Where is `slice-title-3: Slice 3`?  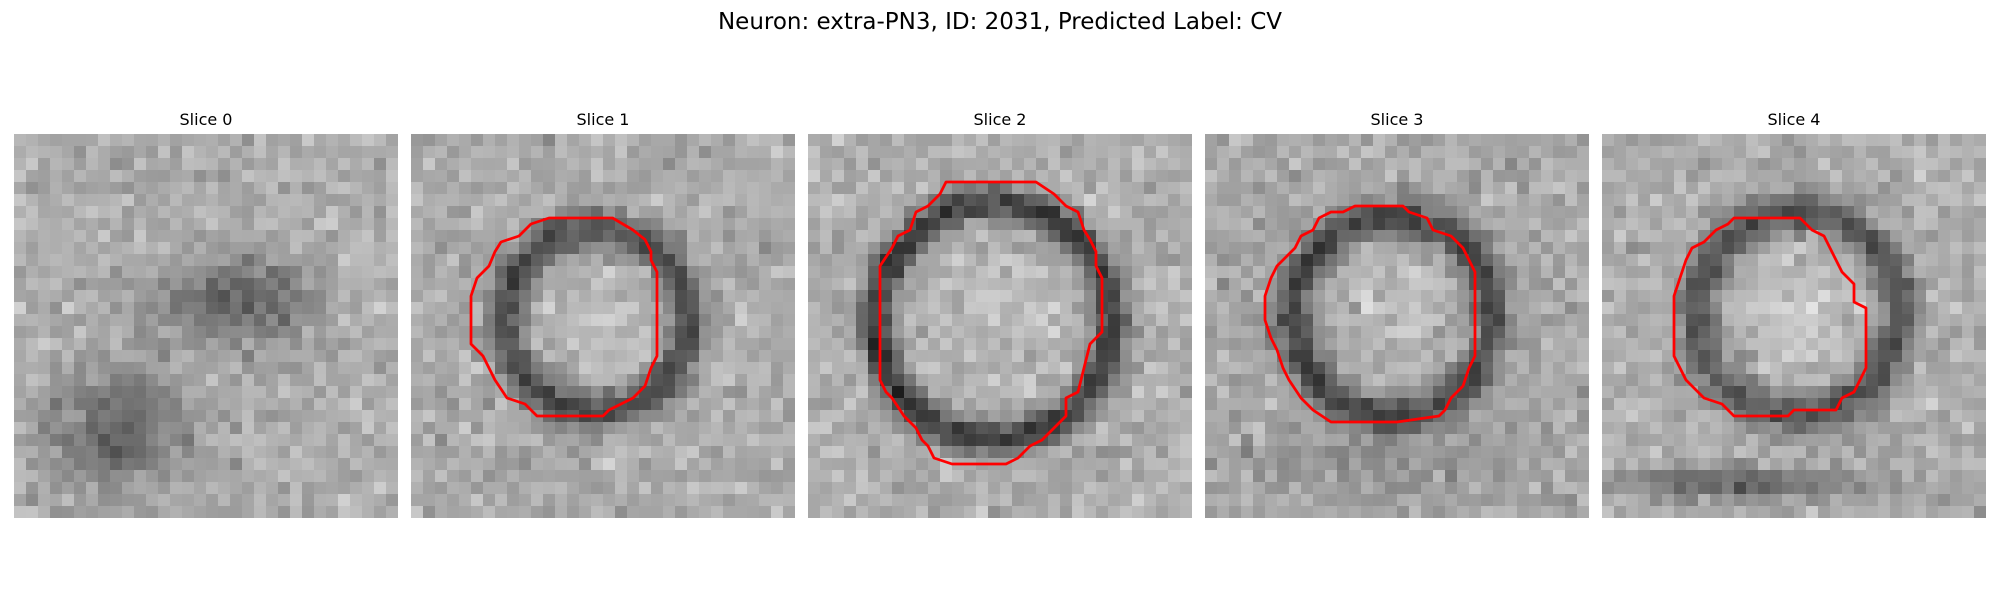
slice-title-3: Slice 3 is located at coordinates (1397, 119).